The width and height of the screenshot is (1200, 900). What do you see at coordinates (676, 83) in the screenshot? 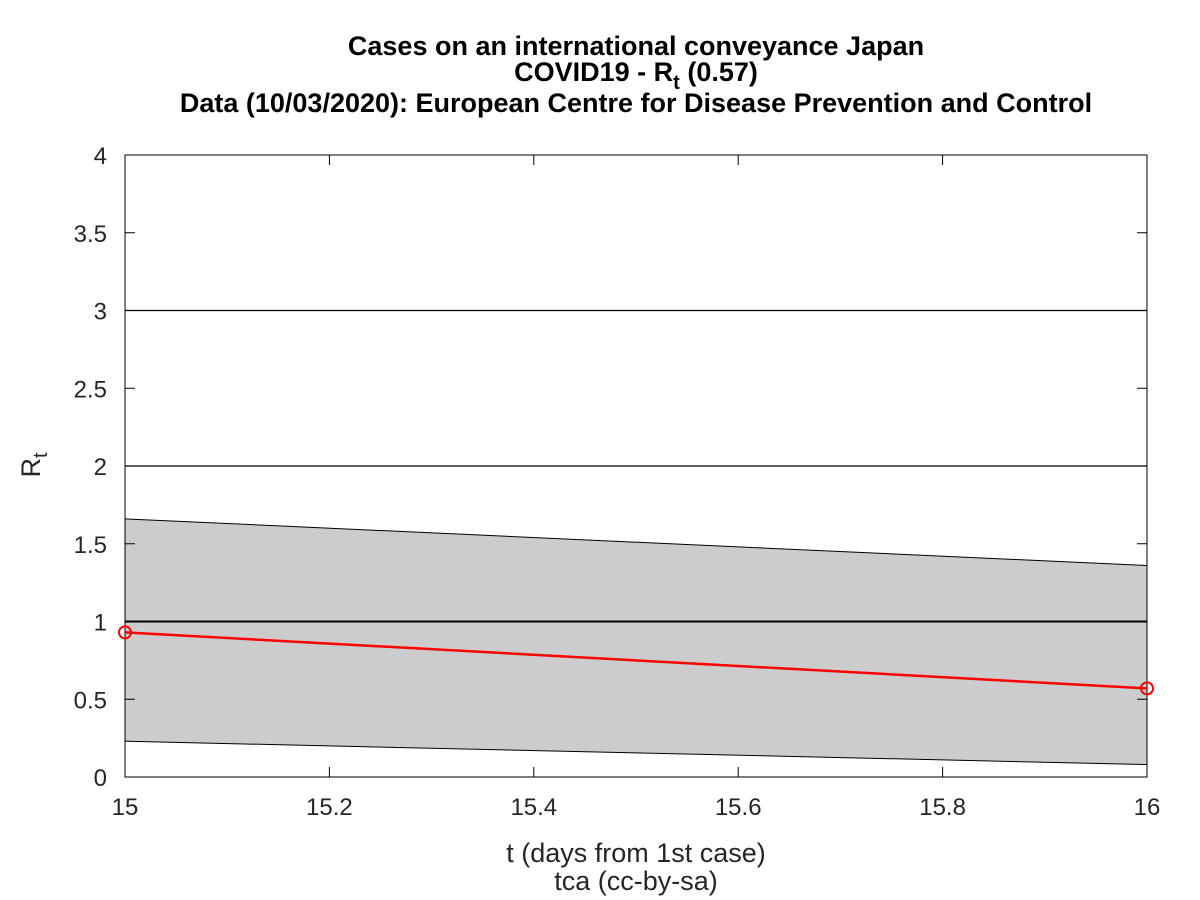
I see `title-line-2-subscript: t` at bounding box center [676, 83].